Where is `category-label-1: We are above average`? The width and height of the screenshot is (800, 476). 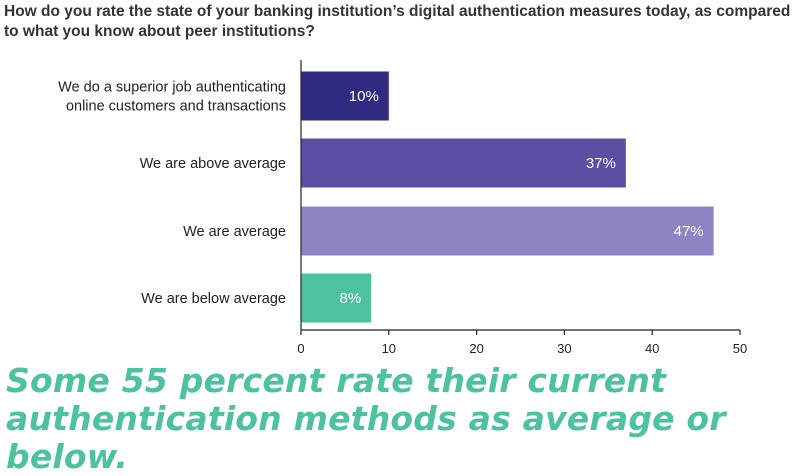
category-label-1: We are above average is located at coordinates (213, 164).